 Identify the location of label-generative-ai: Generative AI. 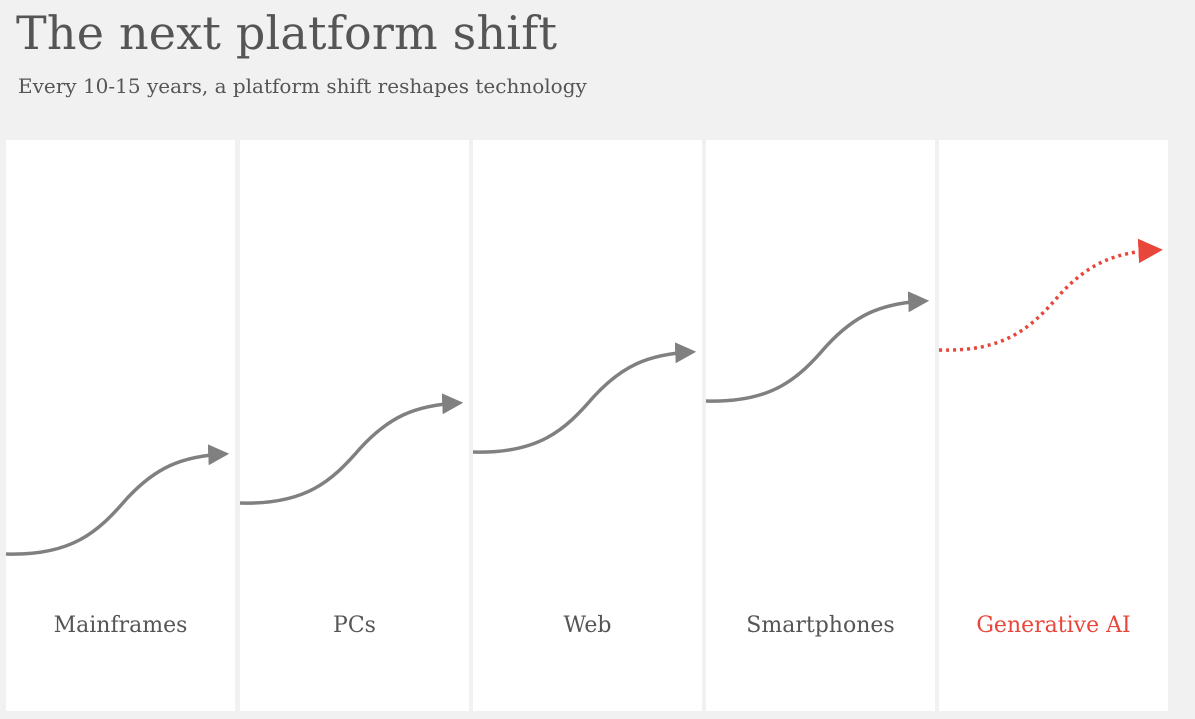
(1053, 625).